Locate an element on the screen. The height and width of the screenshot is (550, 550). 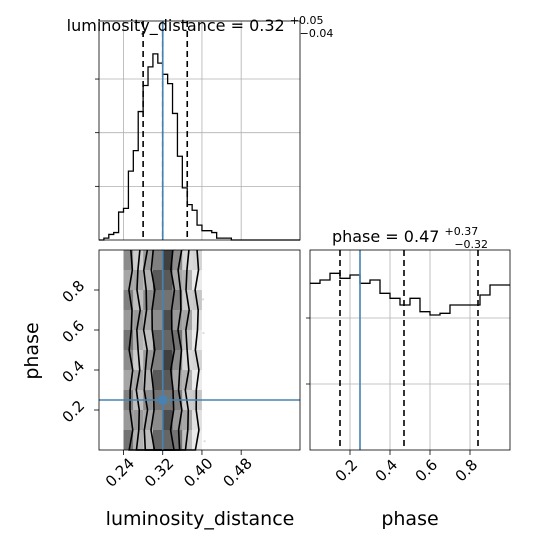
phase-hist-frame is located at coordinates (410, 350).